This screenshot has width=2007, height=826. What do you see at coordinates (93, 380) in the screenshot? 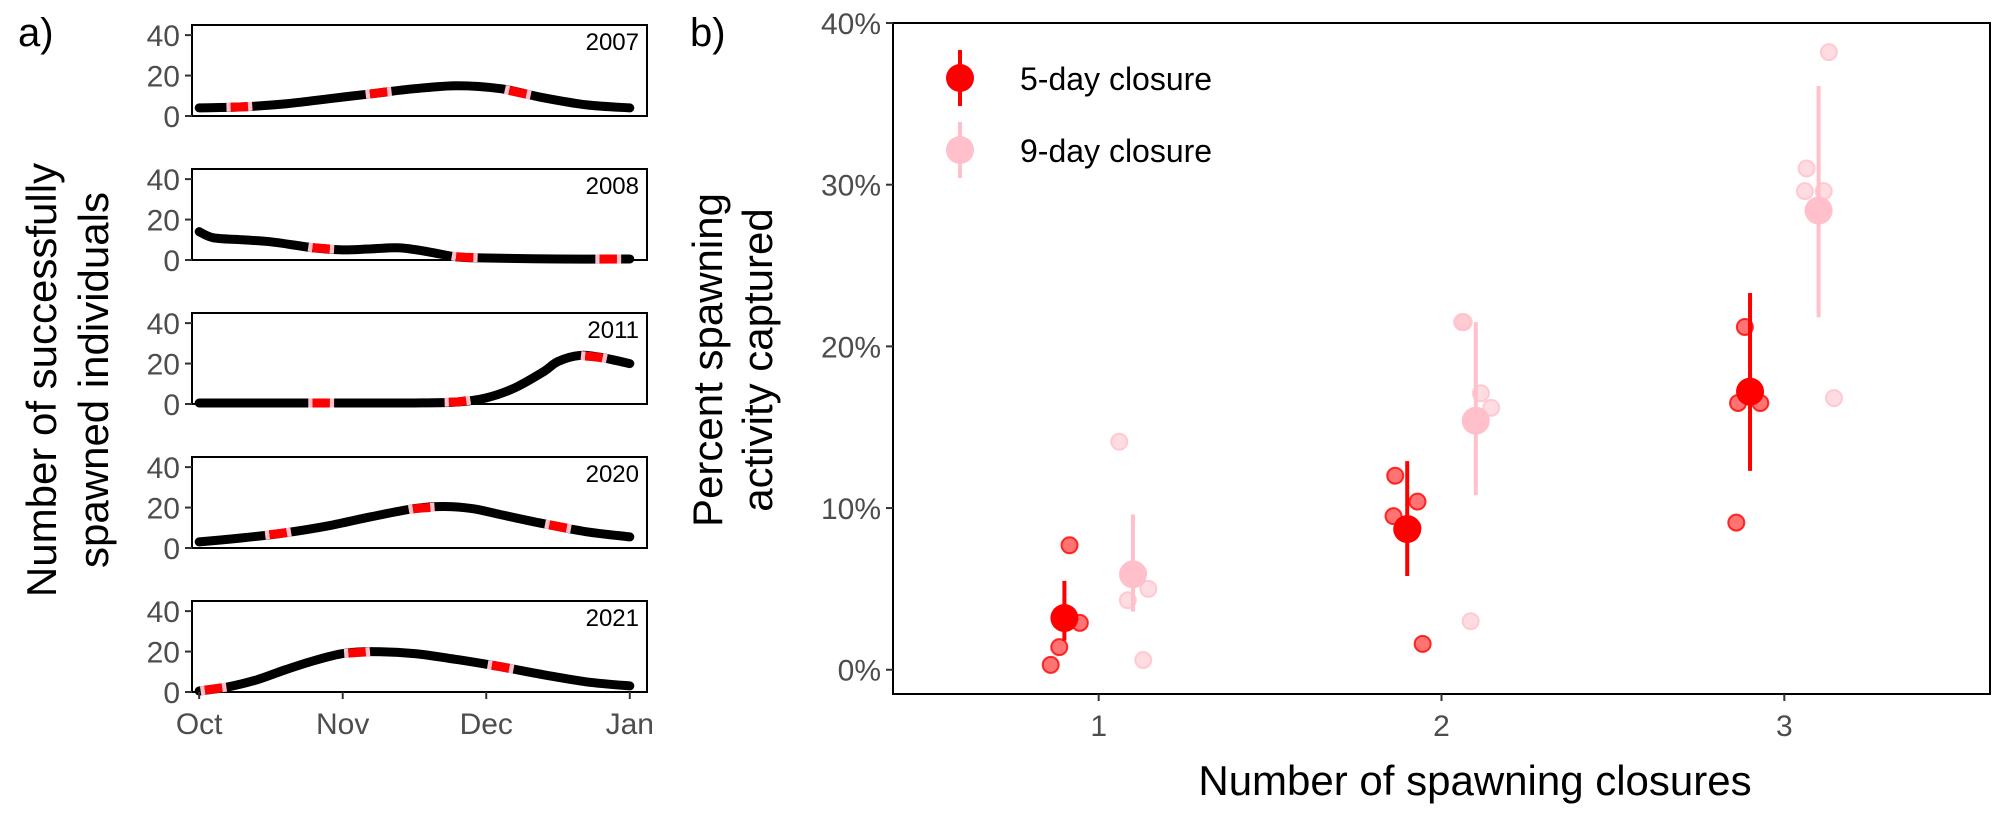
I see `panel-a-ylabel-line2: spawned individuals` at bounding box center [93, 380].